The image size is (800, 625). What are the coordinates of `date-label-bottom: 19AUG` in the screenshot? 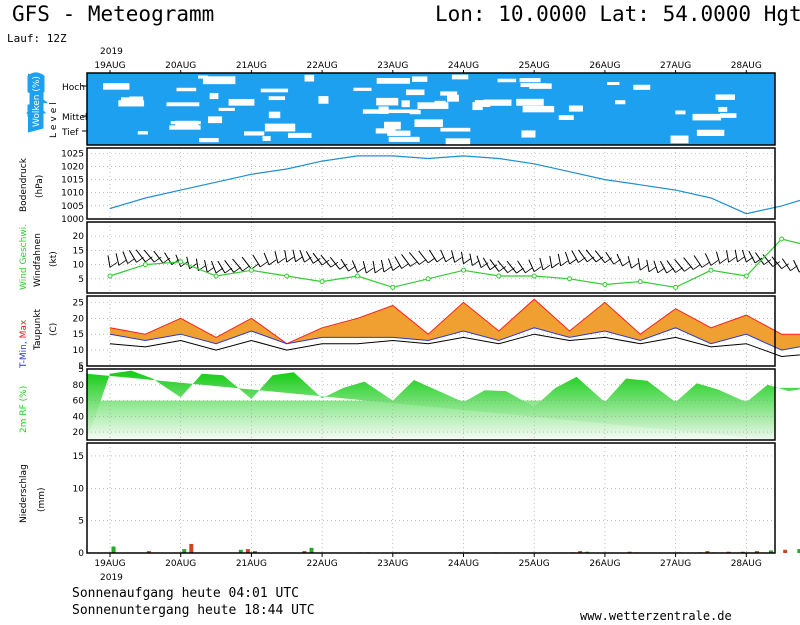 It's located at (109, 564).